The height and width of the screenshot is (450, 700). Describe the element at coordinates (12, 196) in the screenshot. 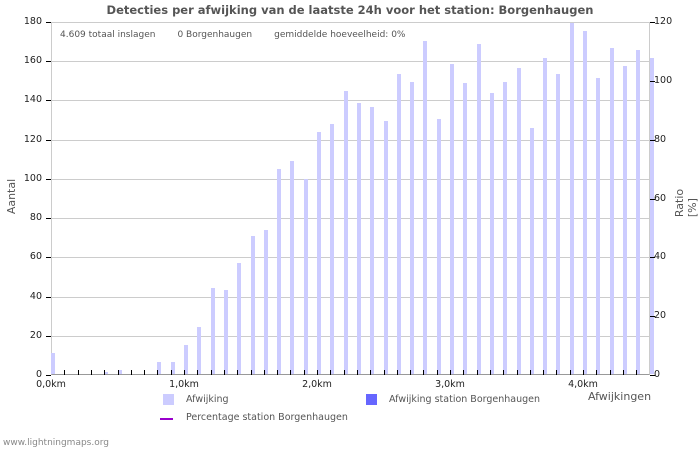

I see `y-axis-label-left: Aantal` at that location.